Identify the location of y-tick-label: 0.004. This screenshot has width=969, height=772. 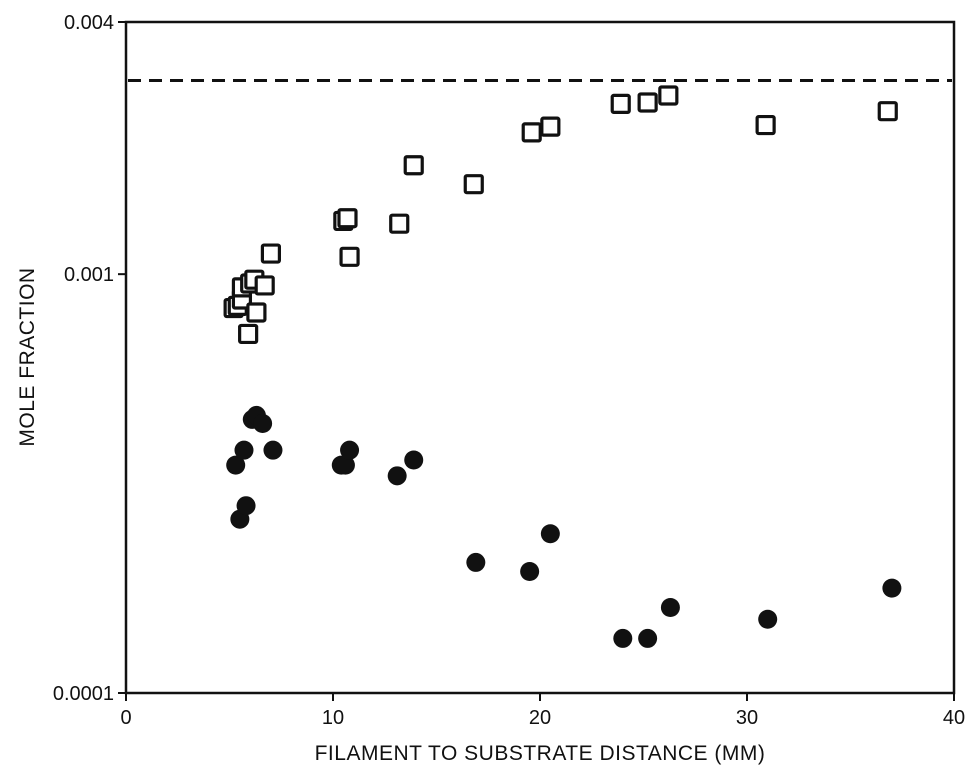
(89, 23).